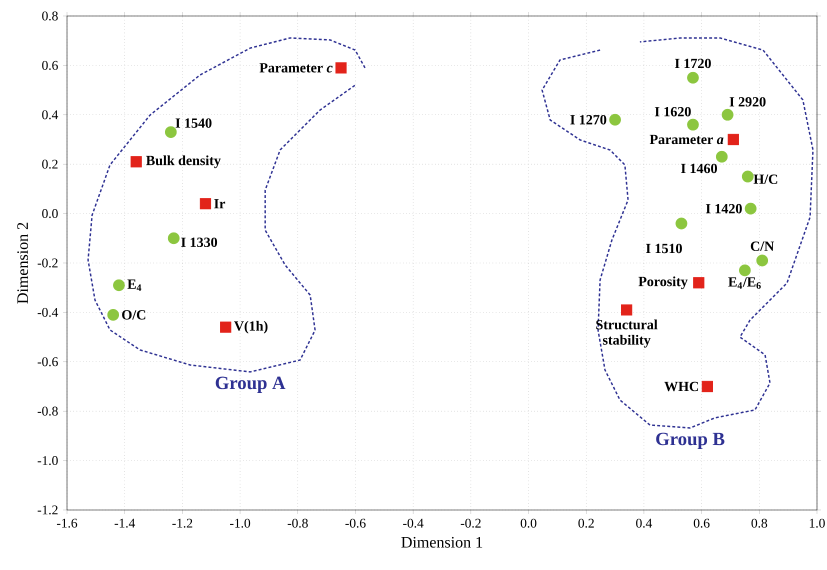 Image resolution: width=827 pixels, height=570 pixels. I want to click on annotation: I 1510, so click(664, 249).